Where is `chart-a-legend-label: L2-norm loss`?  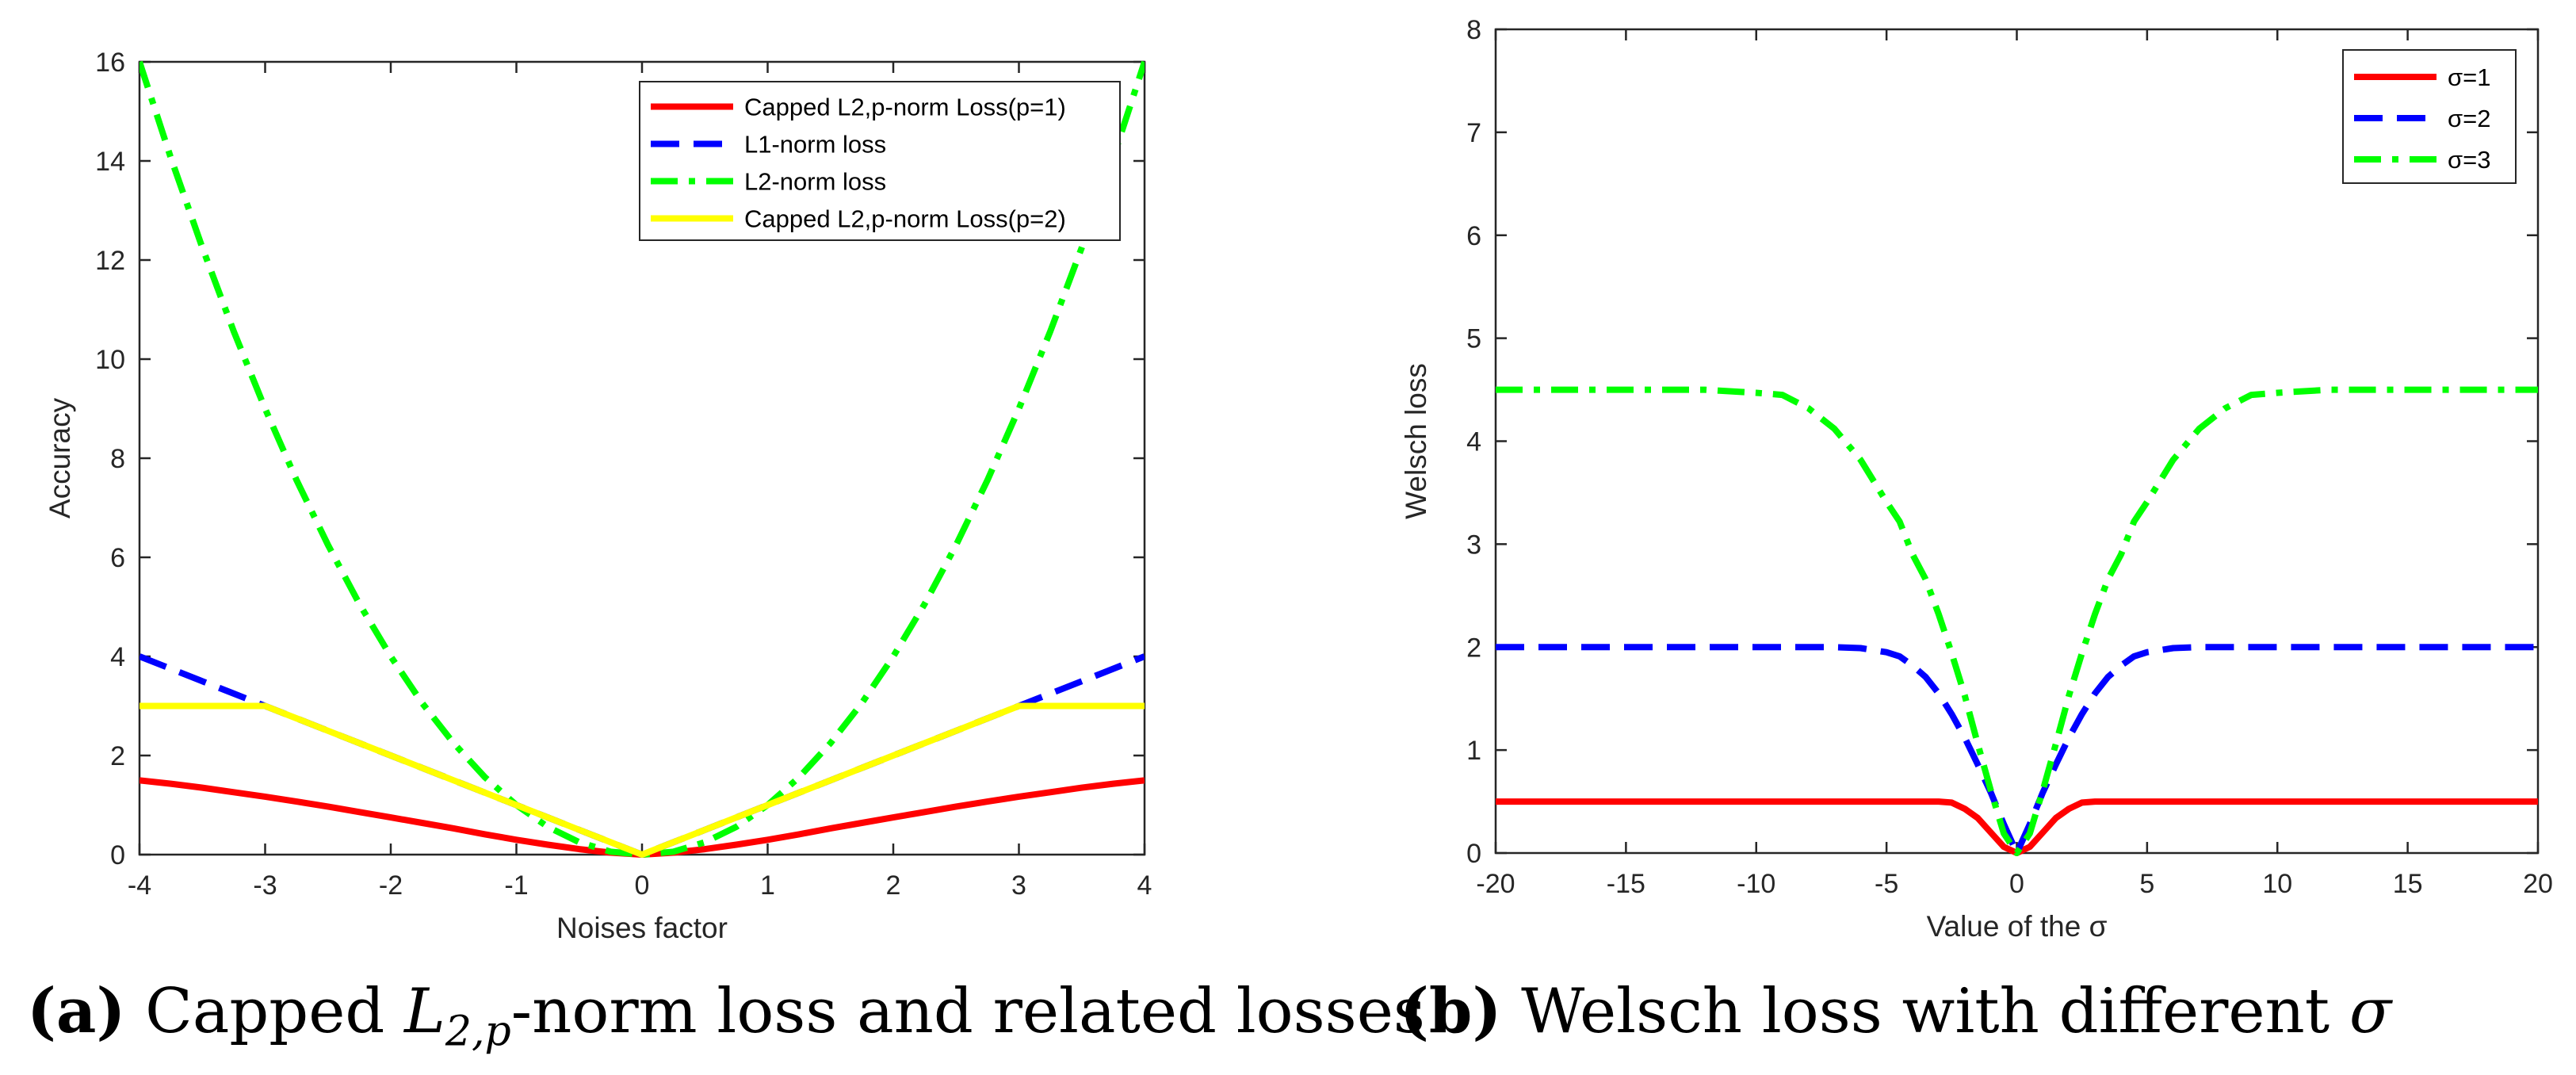 chart-a-legend-label: L2-norm loss is located at coordinates (815, 182).